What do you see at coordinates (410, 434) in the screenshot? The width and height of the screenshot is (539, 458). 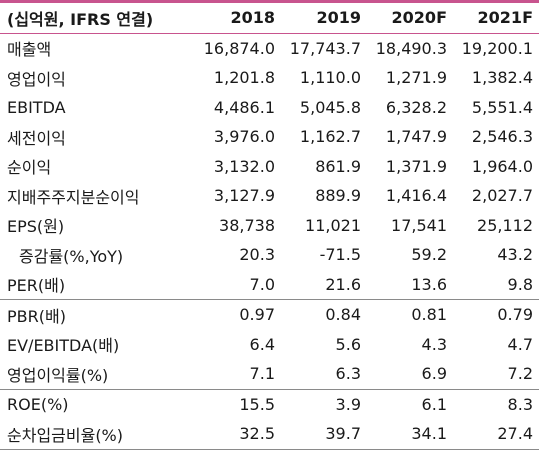 I see `row-value: 34.1` at bounding box center [410, 434].